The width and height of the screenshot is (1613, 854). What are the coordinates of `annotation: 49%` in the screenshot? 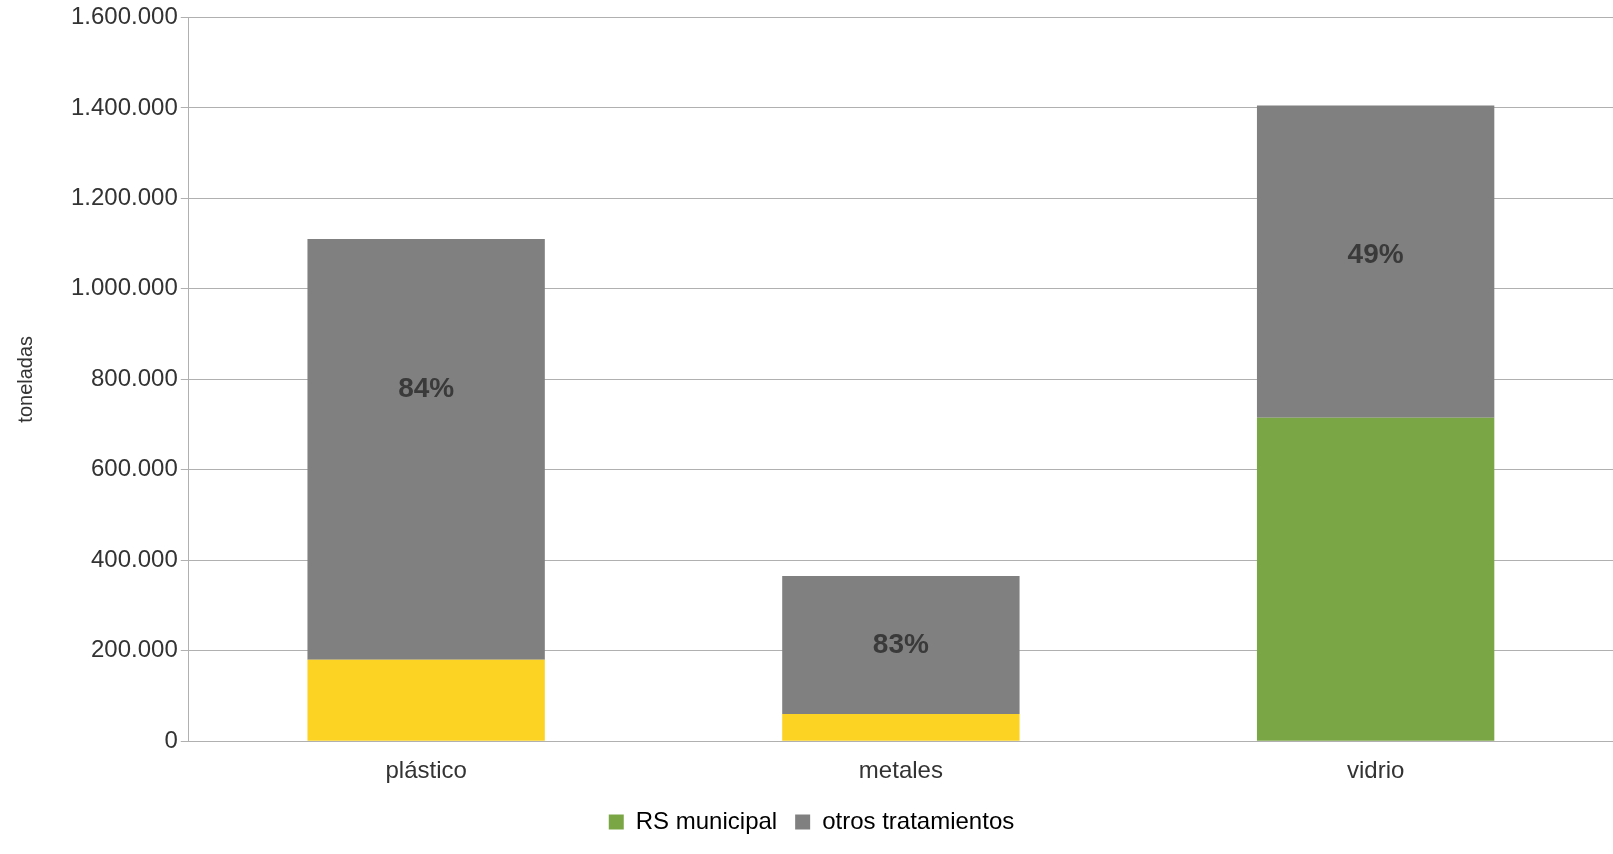 It's located at (1375, 254).